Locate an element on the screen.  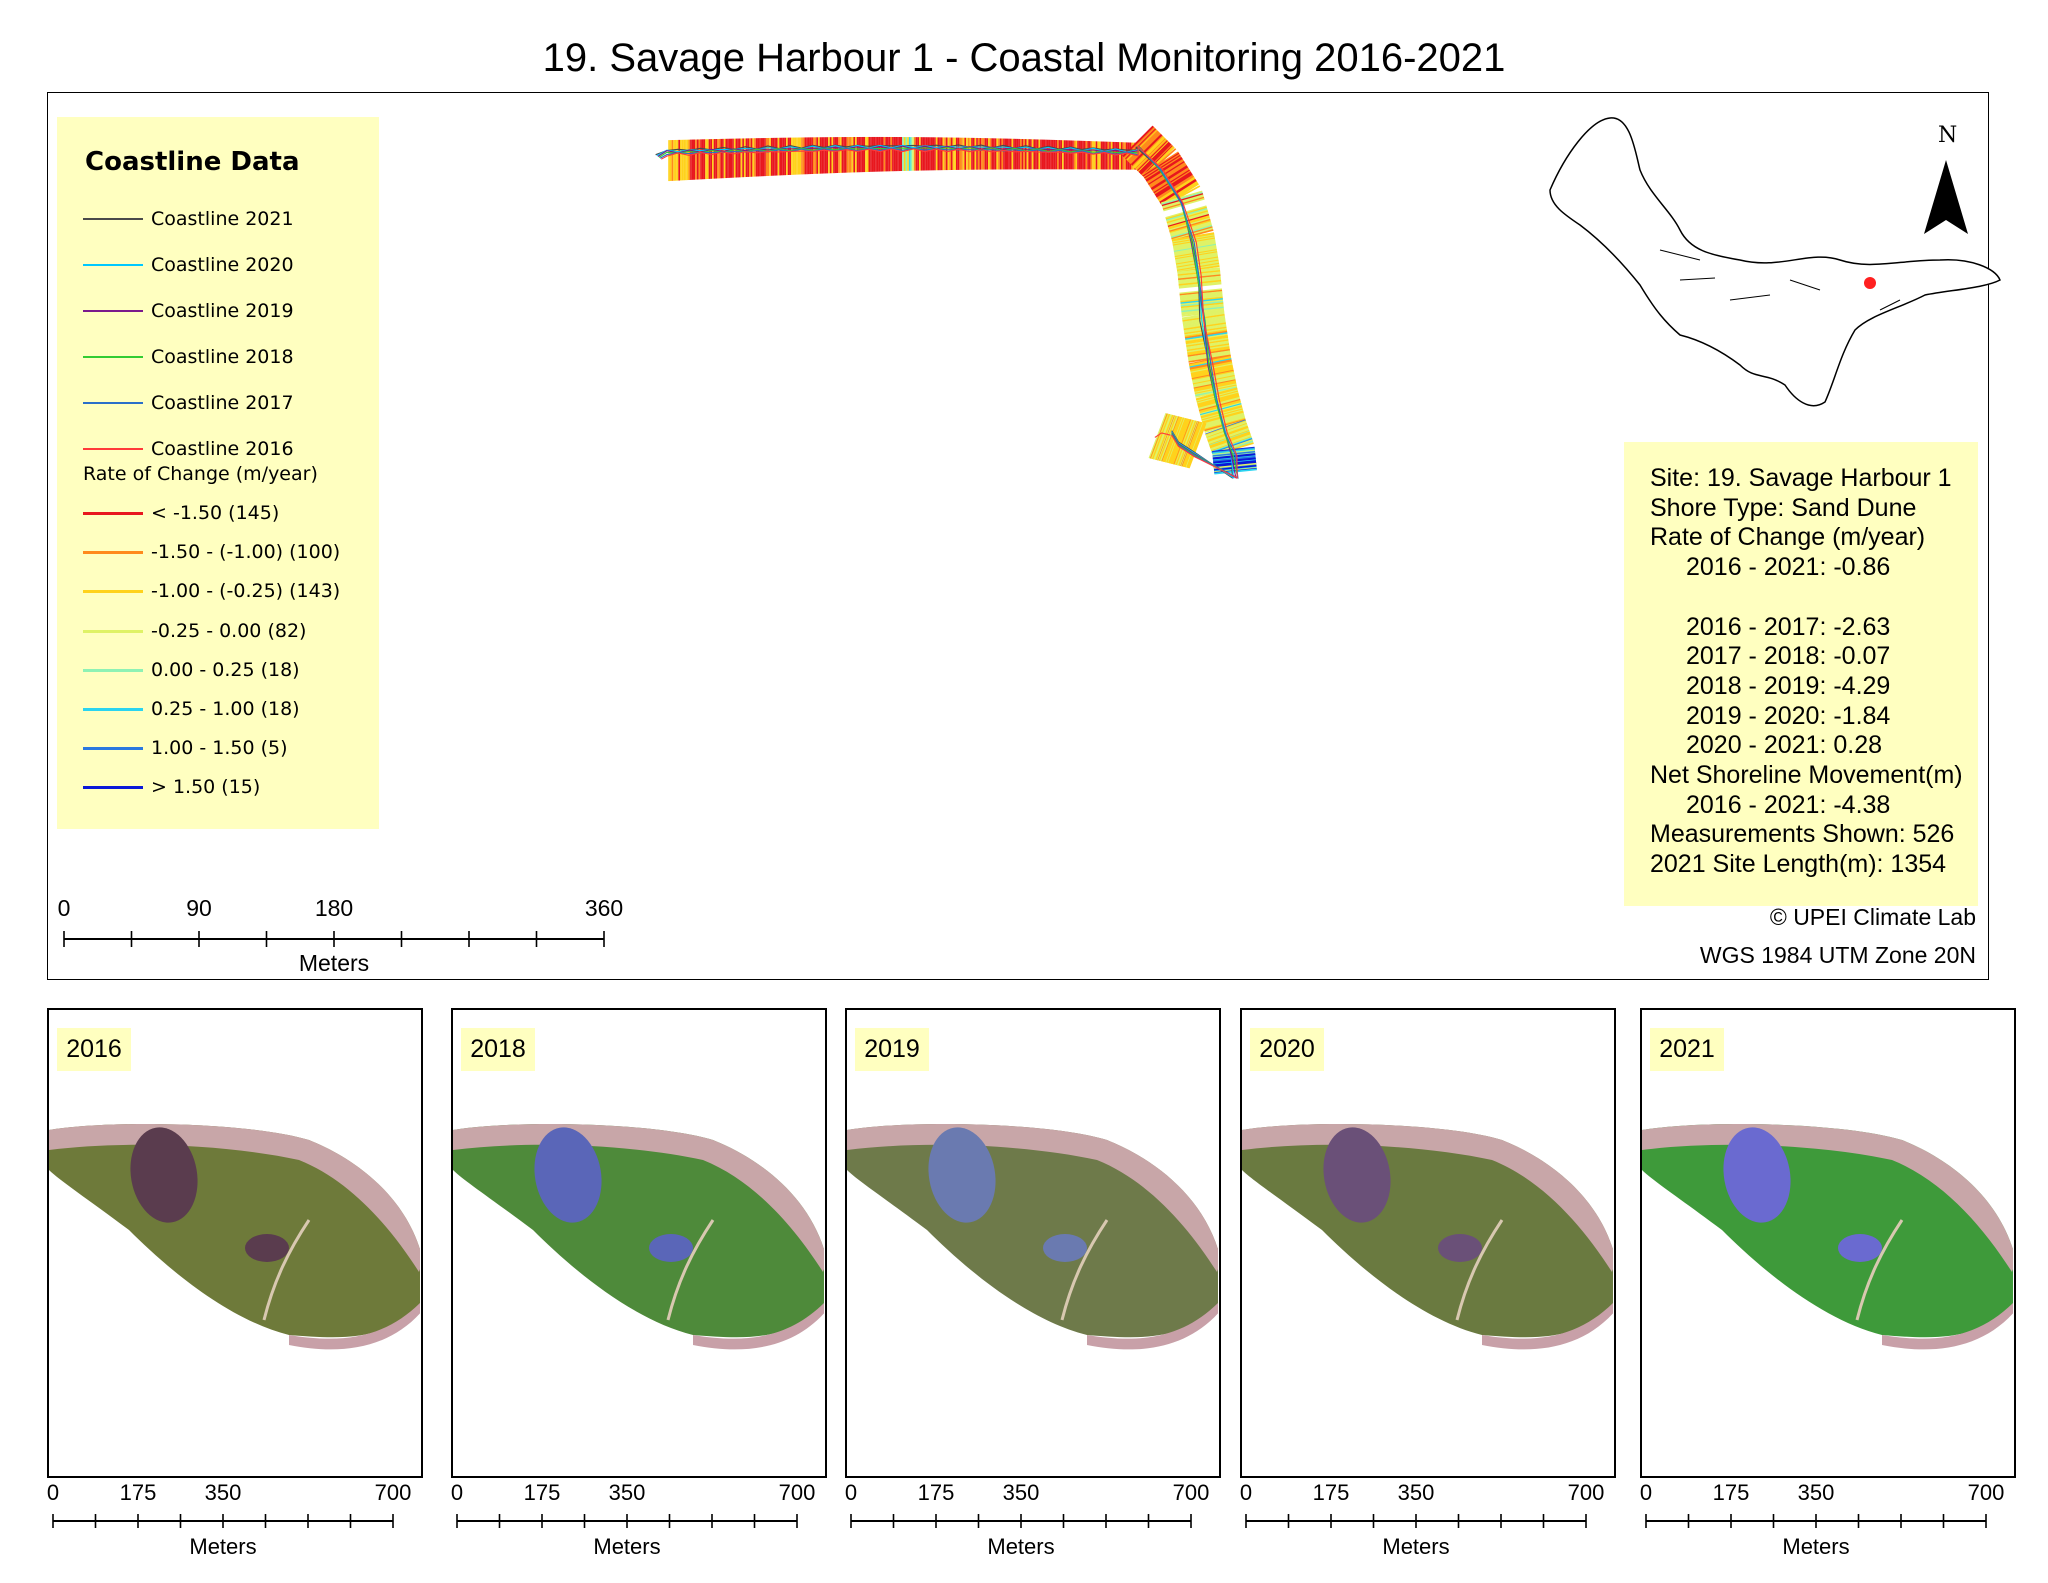
site-info-line: 2017 - 2018: -0.07 is located at coordinates (1788, 656).